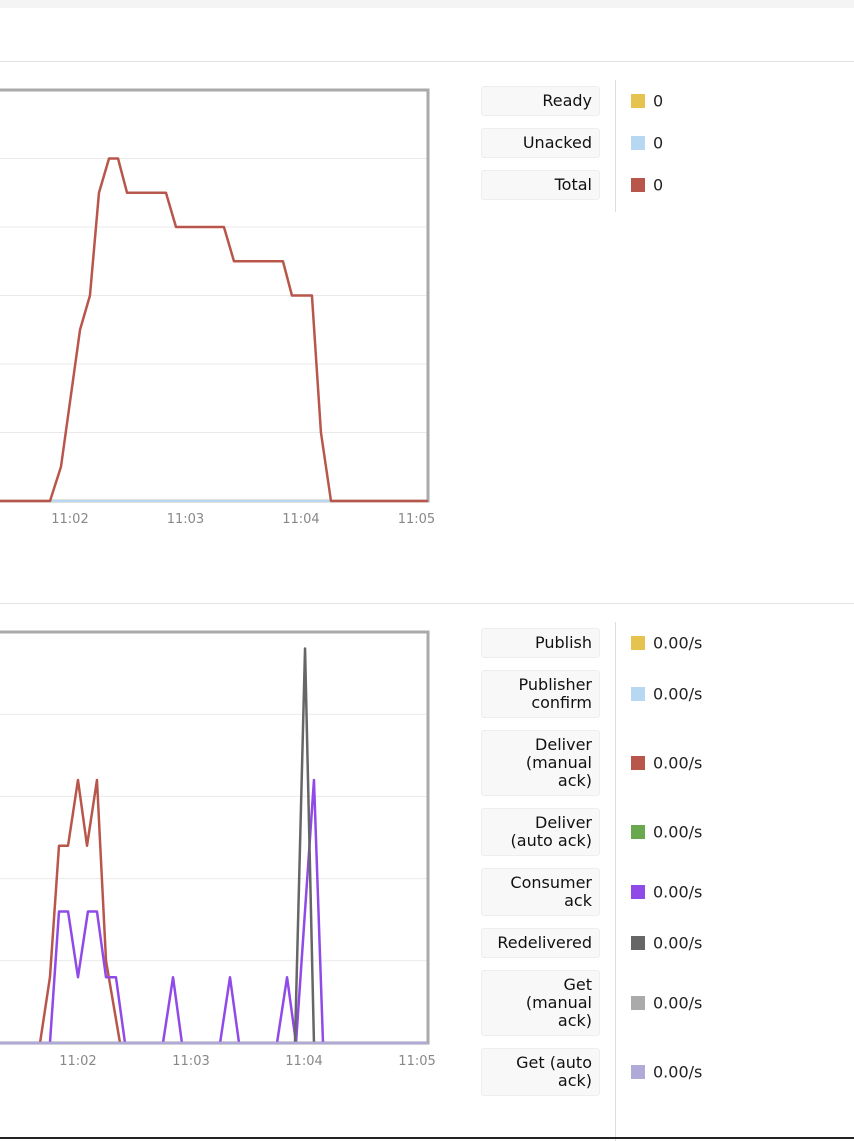  What do you see at coordinates (540, 943) in the screenshot?
I see `legend-label: Redelivered` at bounding box center [540, 943].